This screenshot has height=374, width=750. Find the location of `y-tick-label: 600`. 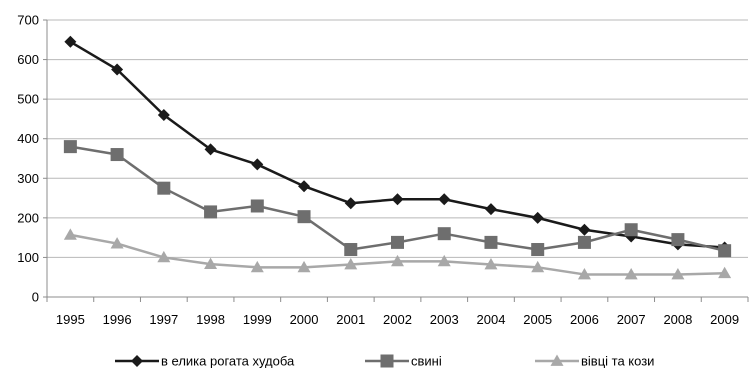

y-tick-label: 600 is located at coordinates (28, 59).